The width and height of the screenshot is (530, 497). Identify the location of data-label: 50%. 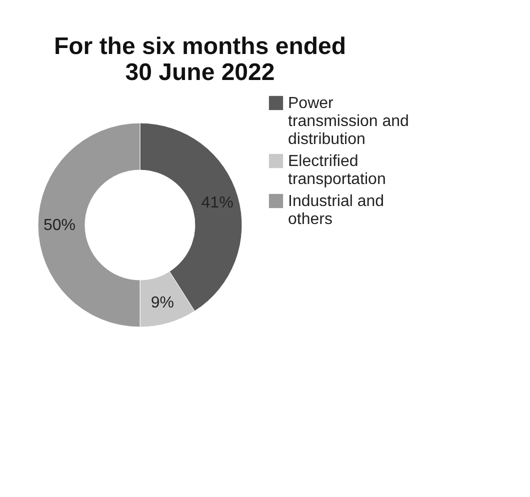
(59, 225).